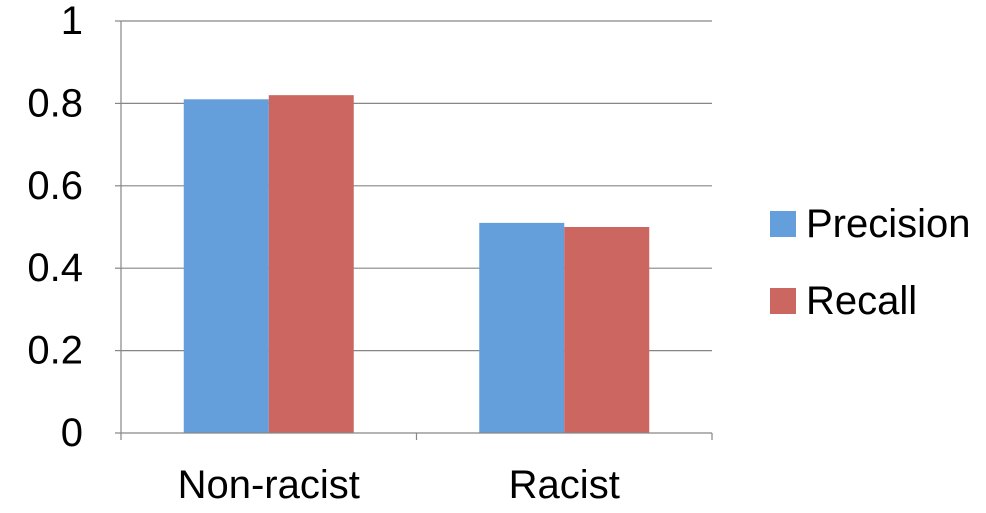 This screenshot has width=986, height=513. I want to click on legend-swatch-recall, so click(783, 301).